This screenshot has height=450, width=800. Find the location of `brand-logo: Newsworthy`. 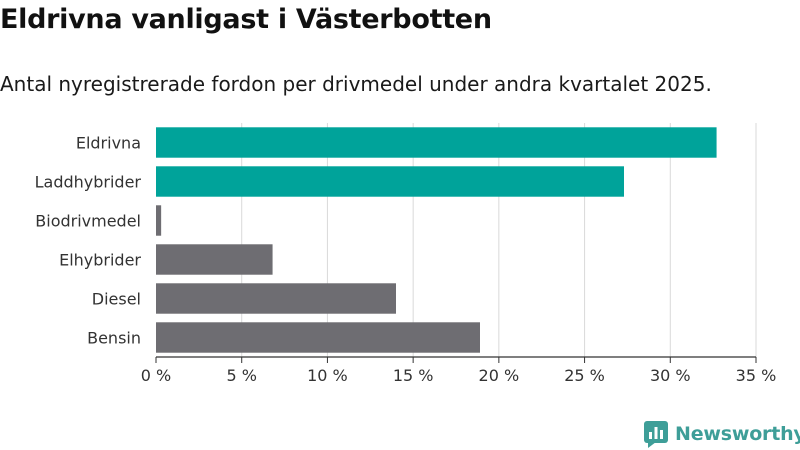

brand-logo: Newsworthy is located at coordinates (722, 434).